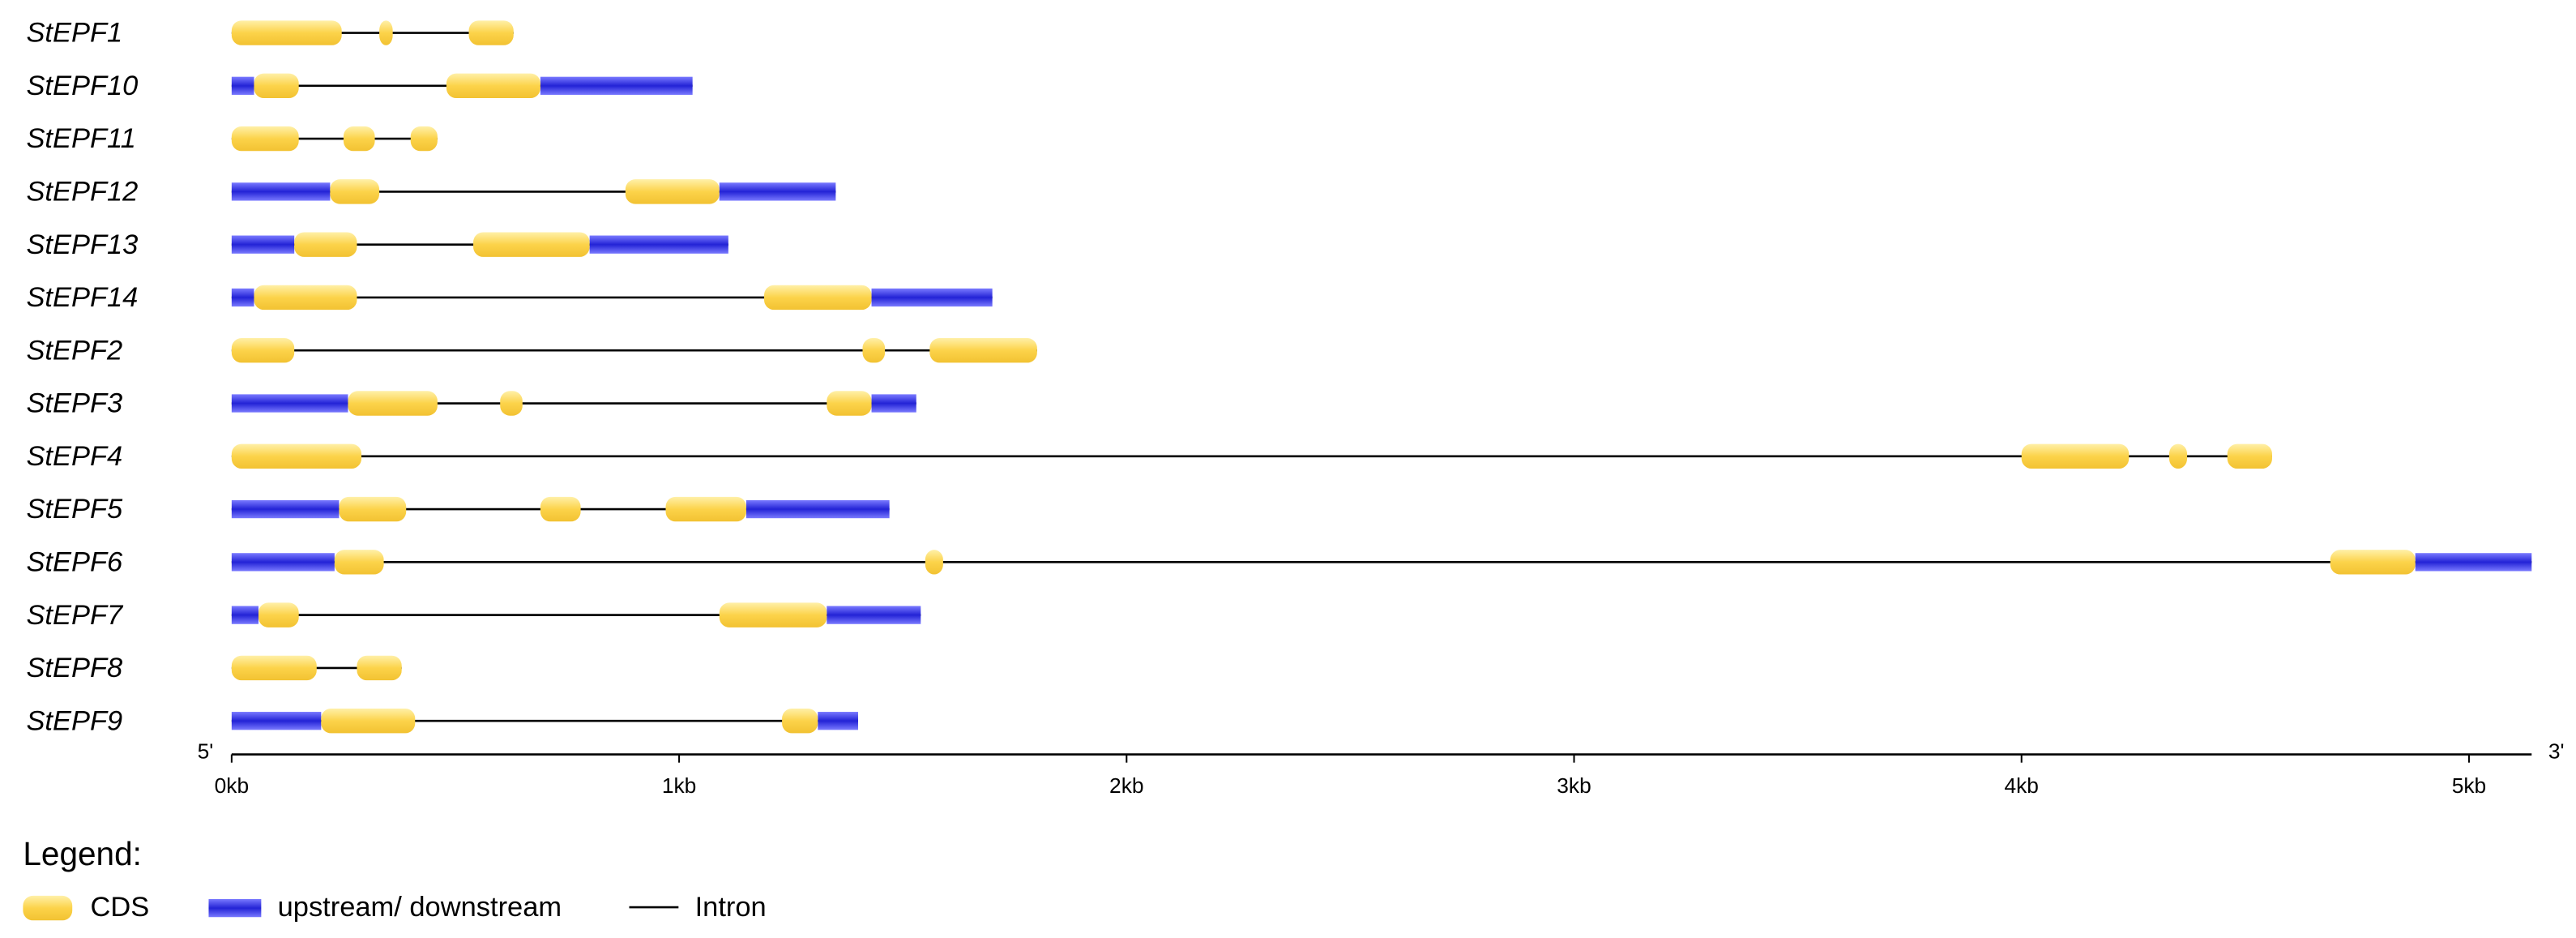 The image size is (2576, 938). I want to click on legend-swatch-utr, so click(235, 908).